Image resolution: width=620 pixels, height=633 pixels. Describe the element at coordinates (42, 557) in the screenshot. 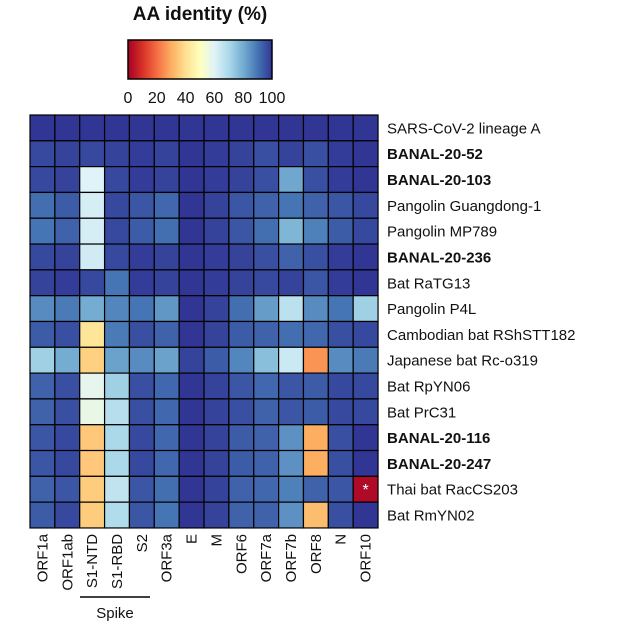

I see `column-label: ORF1a` at that location.